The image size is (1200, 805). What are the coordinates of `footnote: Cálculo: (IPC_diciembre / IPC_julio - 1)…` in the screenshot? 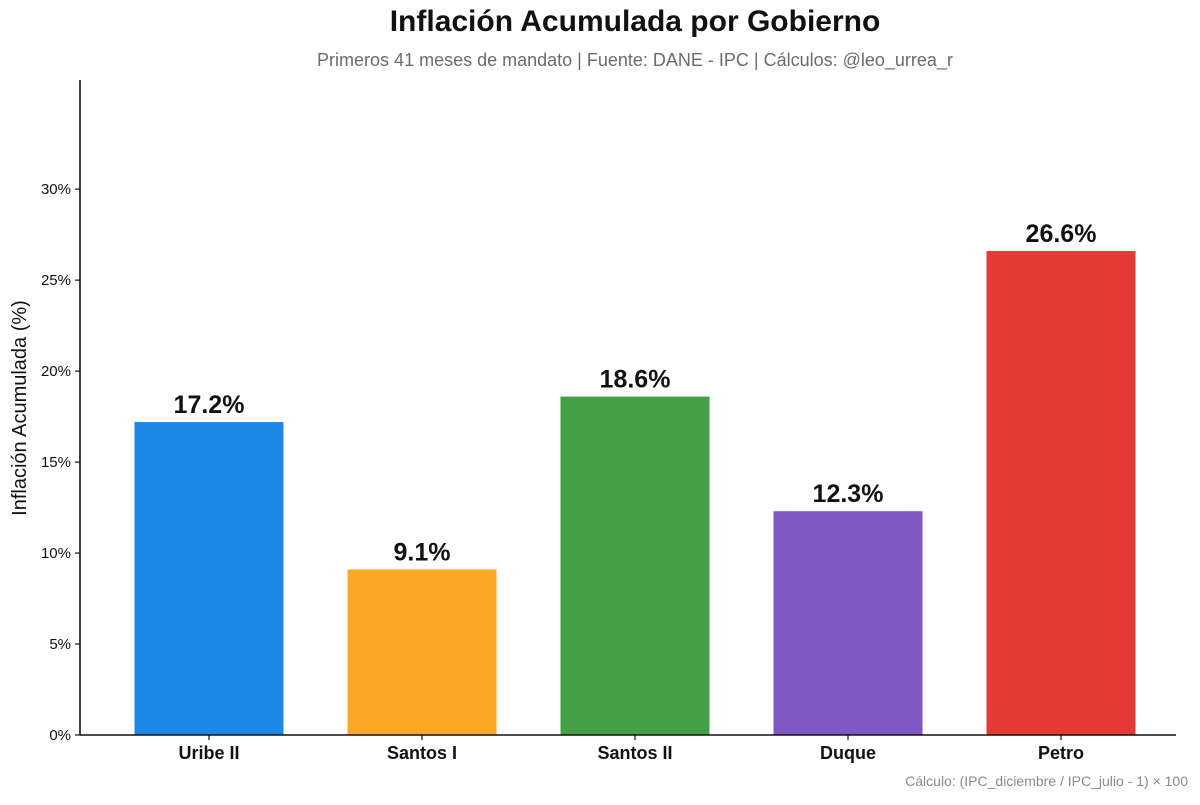 It's located at (1046, 781).